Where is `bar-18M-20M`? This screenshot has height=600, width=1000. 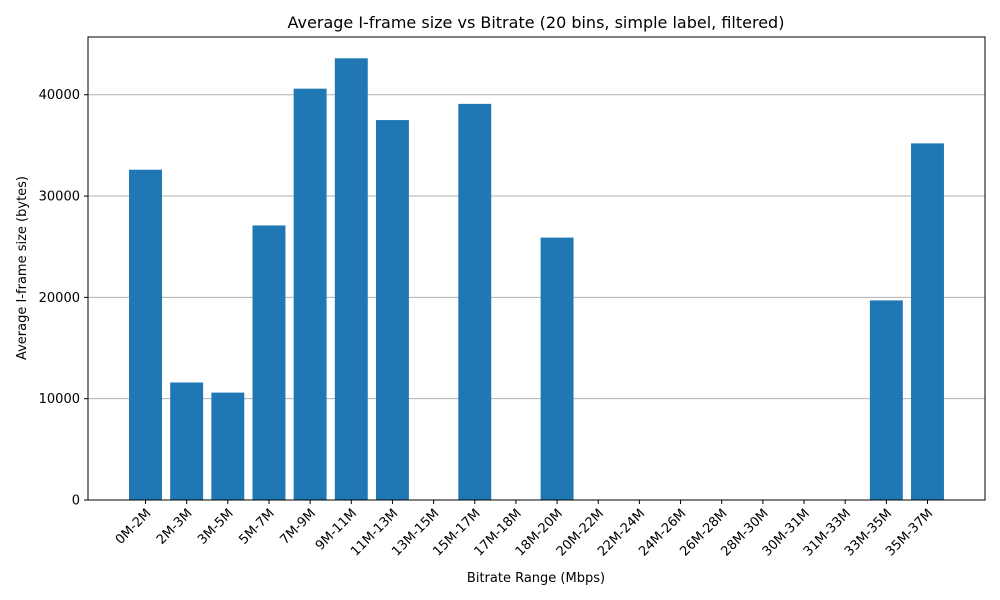
bar-18M-20M is located at coordinates (557, 369).